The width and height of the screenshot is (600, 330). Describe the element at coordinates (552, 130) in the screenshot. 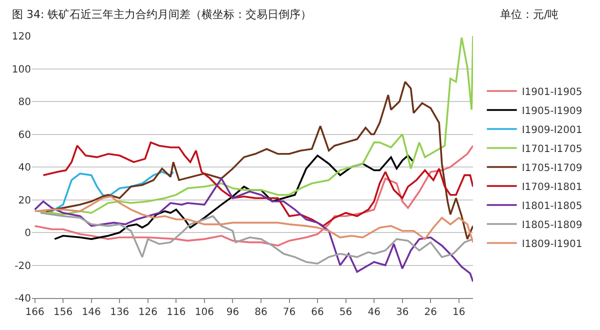

I see `legend-label: I1909-I2001` at that location.